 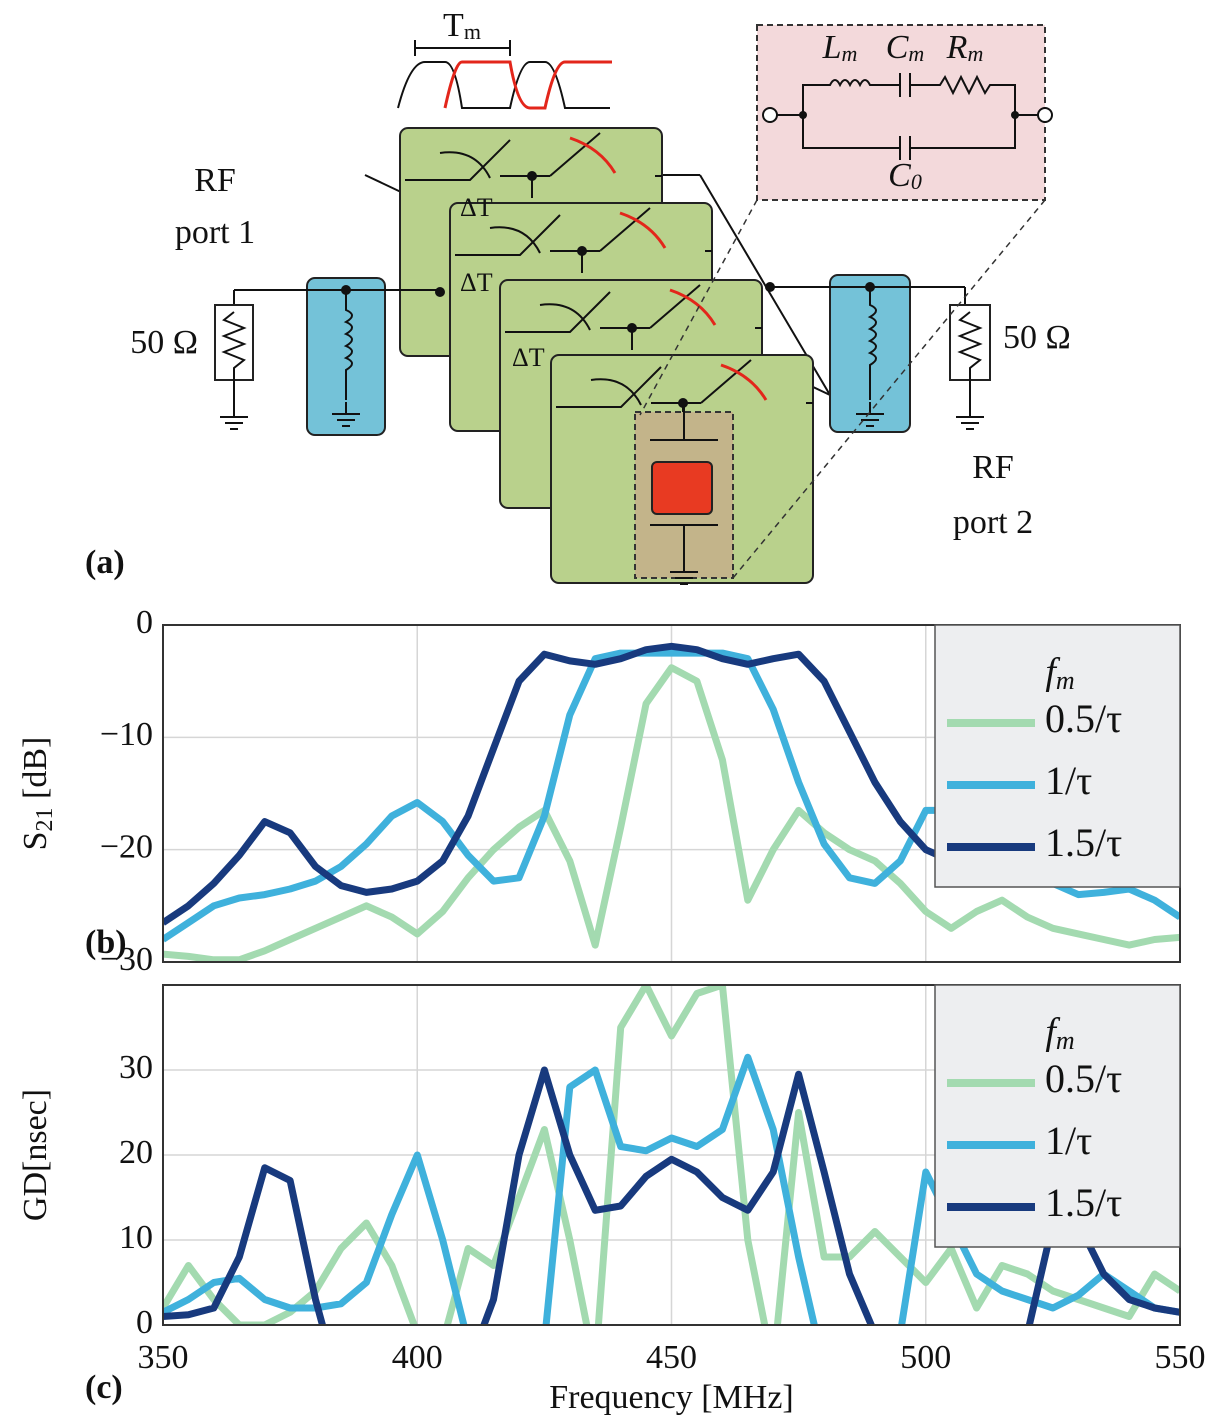 What do you see at coordinates (104, 1387) in the screenshot?
I see `panel-label: (c)` at bounding box center [104, 1387].